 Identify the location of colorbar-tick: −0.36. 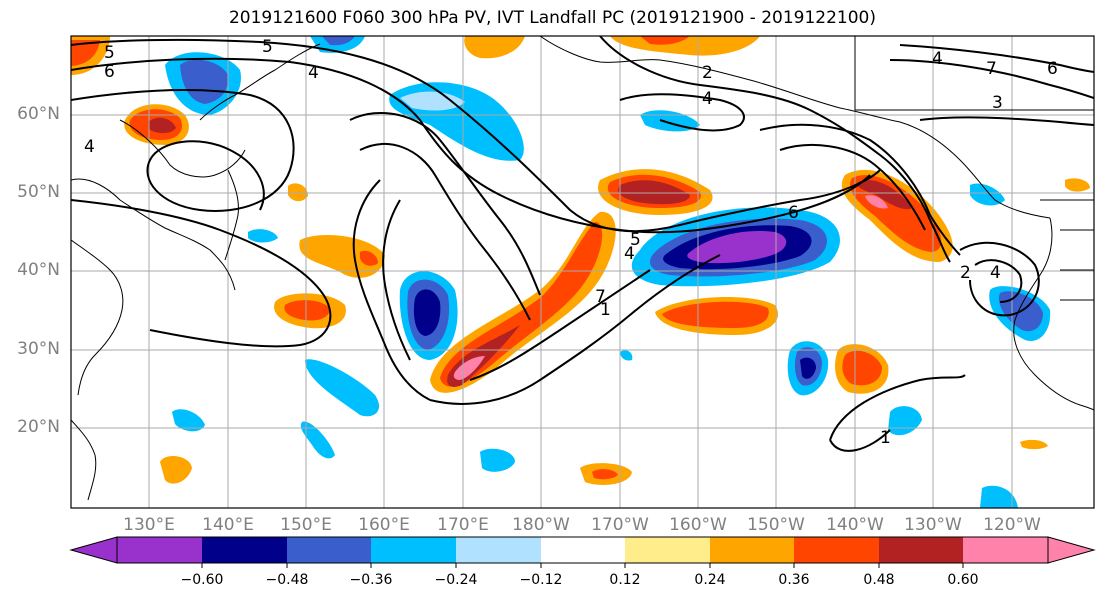
(371, 580).